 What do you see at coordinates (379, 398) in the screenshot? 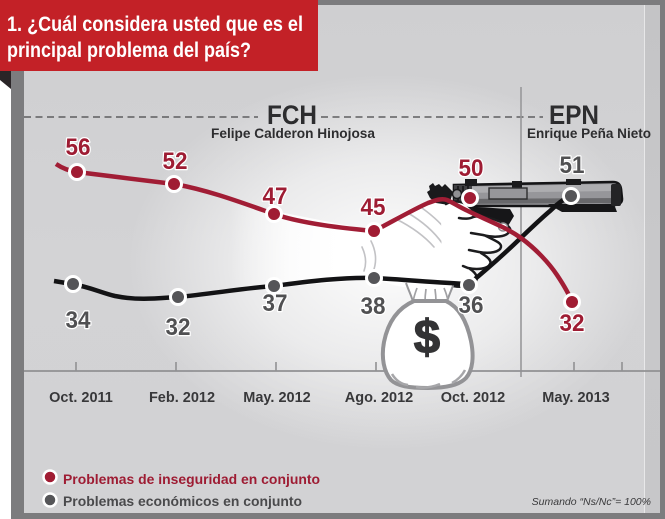
I see `svg-text: Ago. 2012` at bounding box center [379, 398].